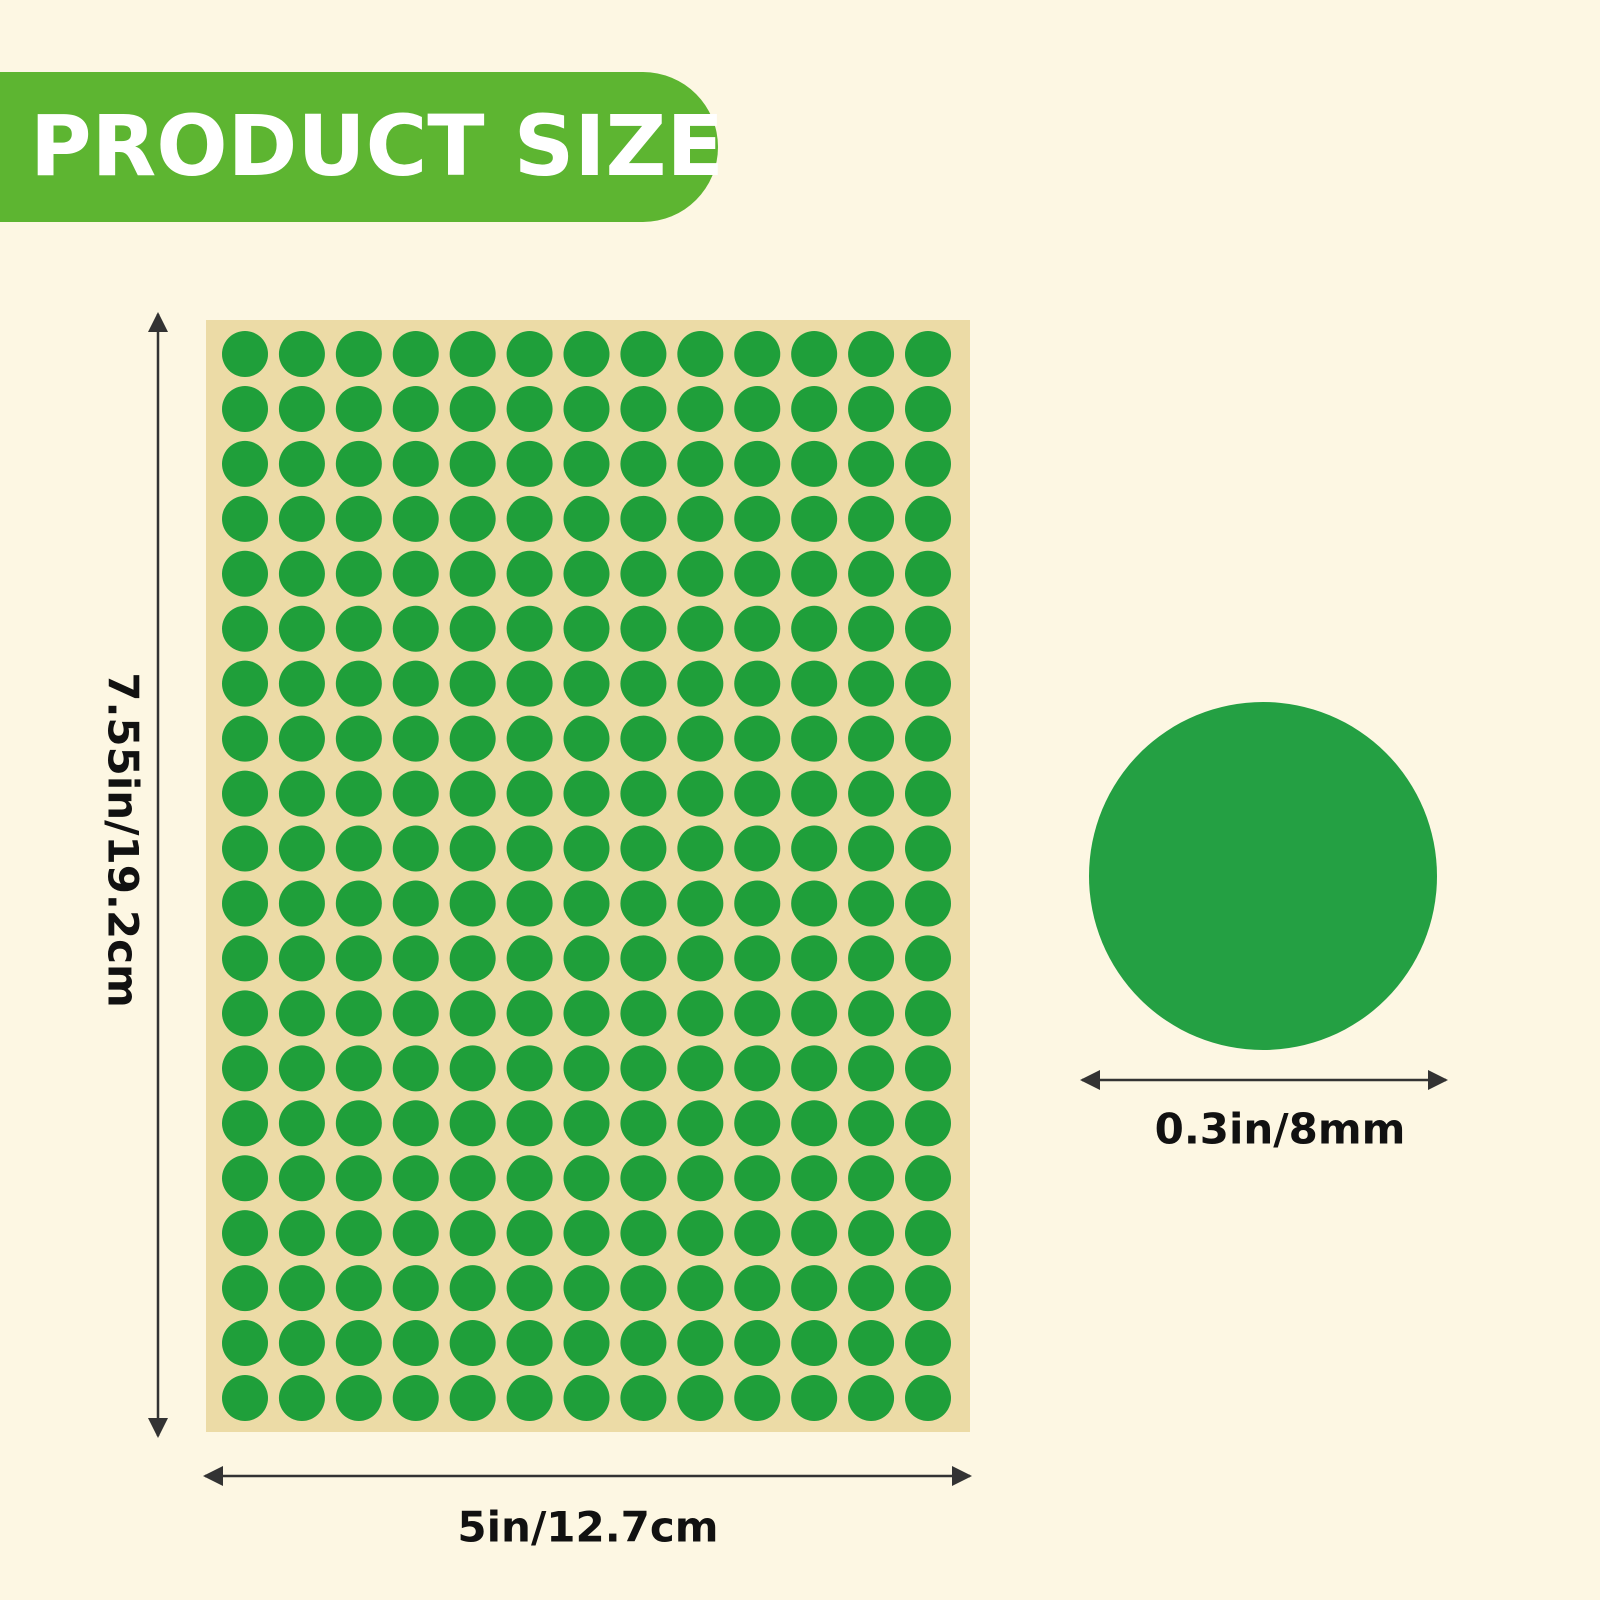  I want to click on dot-closeup, so click(1263, 876).